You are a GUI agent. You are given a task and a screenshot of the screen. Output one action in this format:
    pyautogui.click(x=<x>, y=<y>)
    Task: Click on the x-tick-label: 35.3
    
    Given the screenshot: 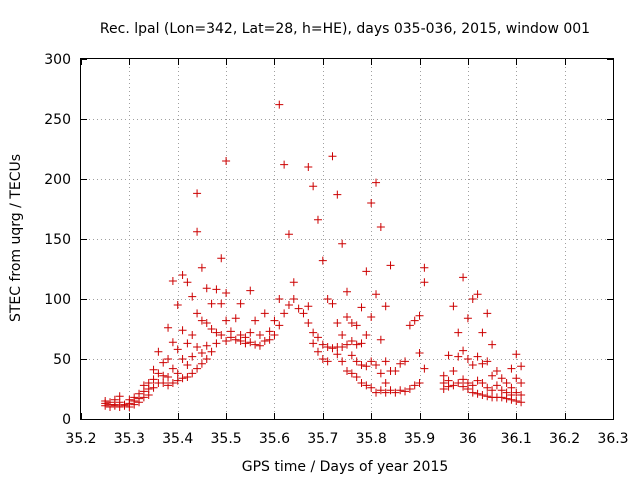 What is the action you would take?
    pyautogui.click(x=129, y=439)
    